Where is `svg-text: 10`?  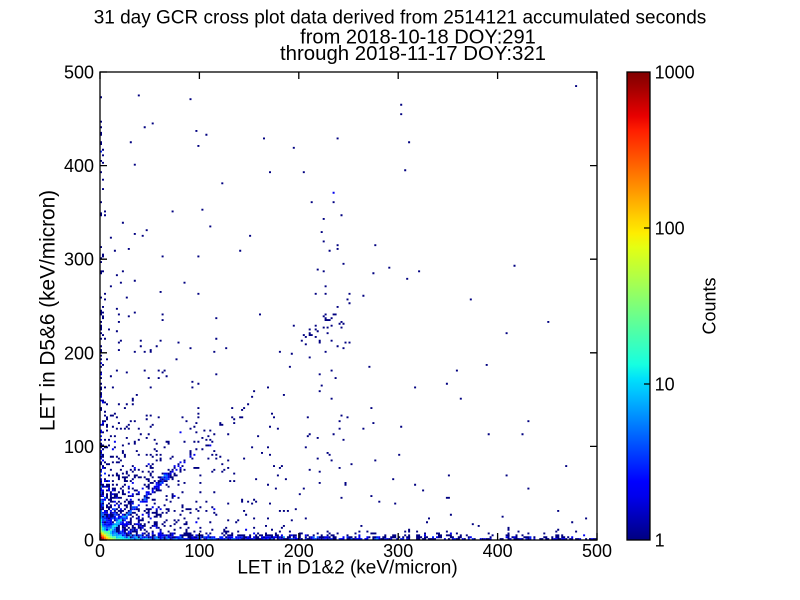
svg-text: 10 is located at coordinates (665, 384).